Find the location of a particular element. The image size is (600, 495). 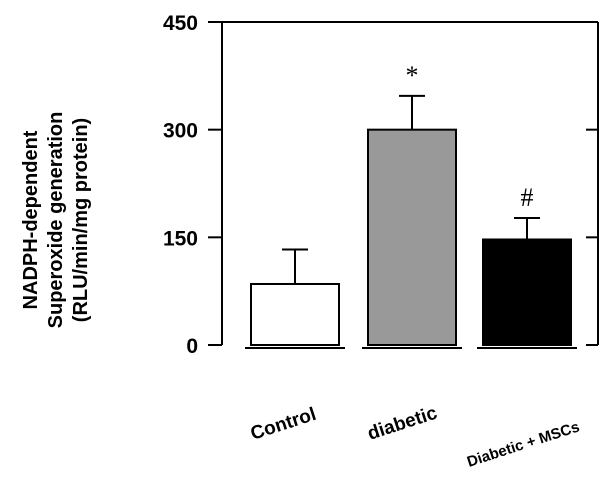

significance-marker: # is located at coordinates (527, 197).